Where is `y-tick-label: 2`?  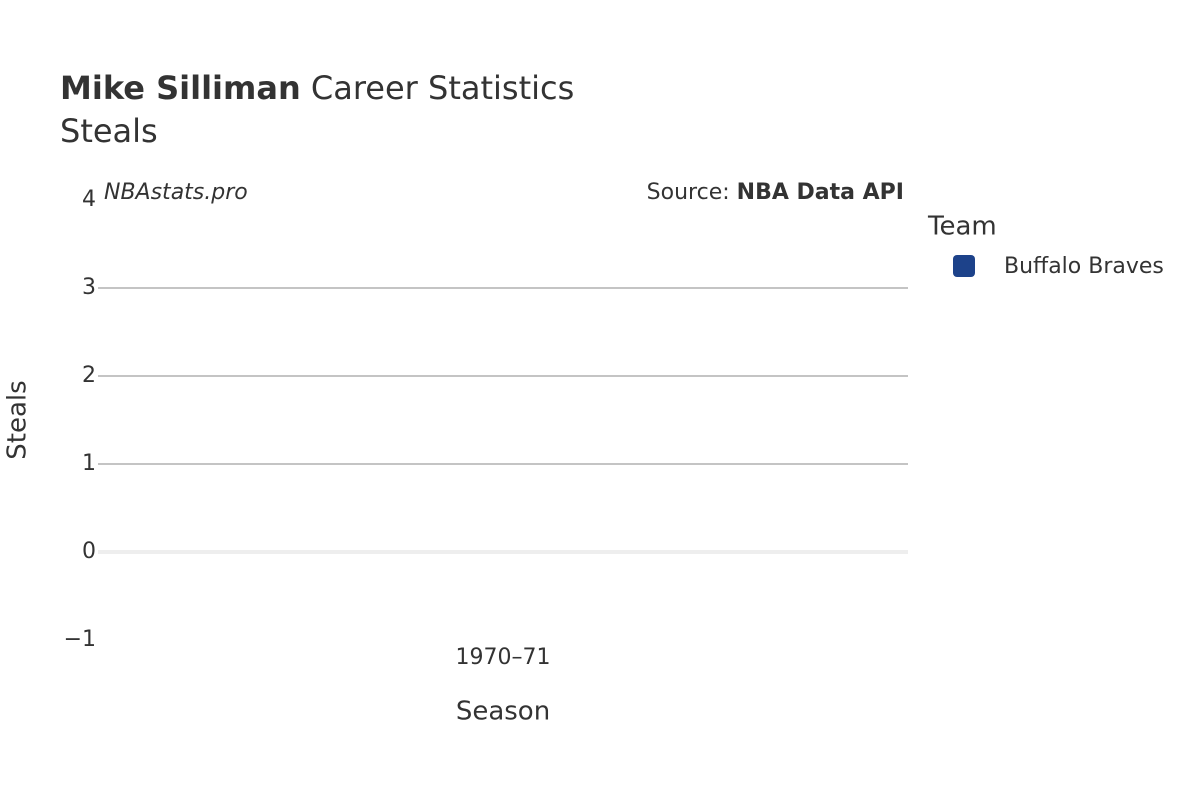 y-tick-label: 2 is located at coordinates (89, 375).